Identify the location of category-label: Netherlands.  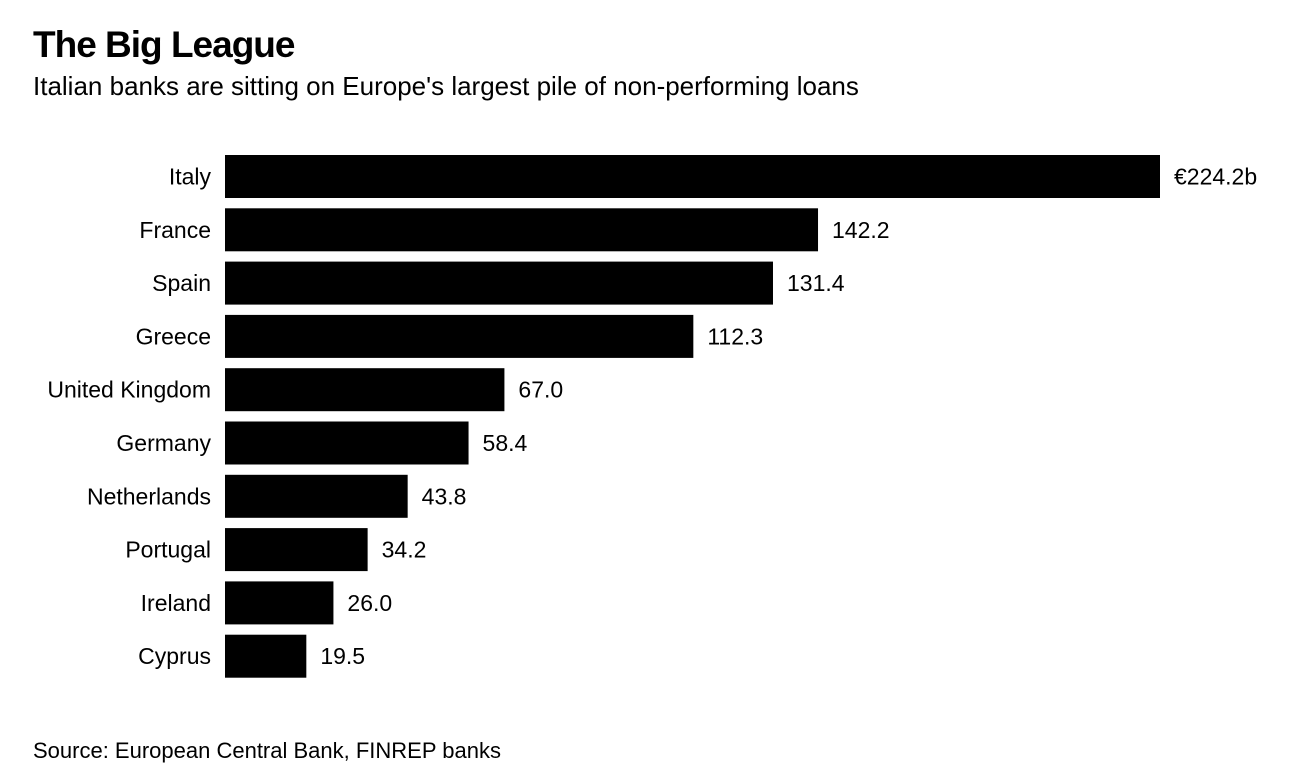
(149, 496).